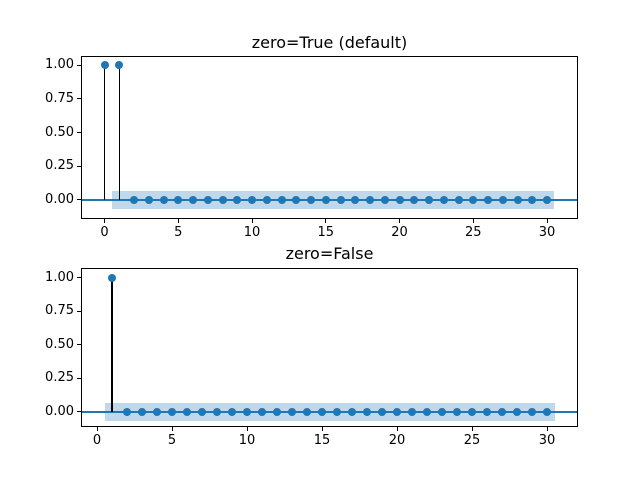  What do you see at coordinates (252, 232) in the screenshot?
I see `x-tick-label: 10` at bounding box center [252, 232].